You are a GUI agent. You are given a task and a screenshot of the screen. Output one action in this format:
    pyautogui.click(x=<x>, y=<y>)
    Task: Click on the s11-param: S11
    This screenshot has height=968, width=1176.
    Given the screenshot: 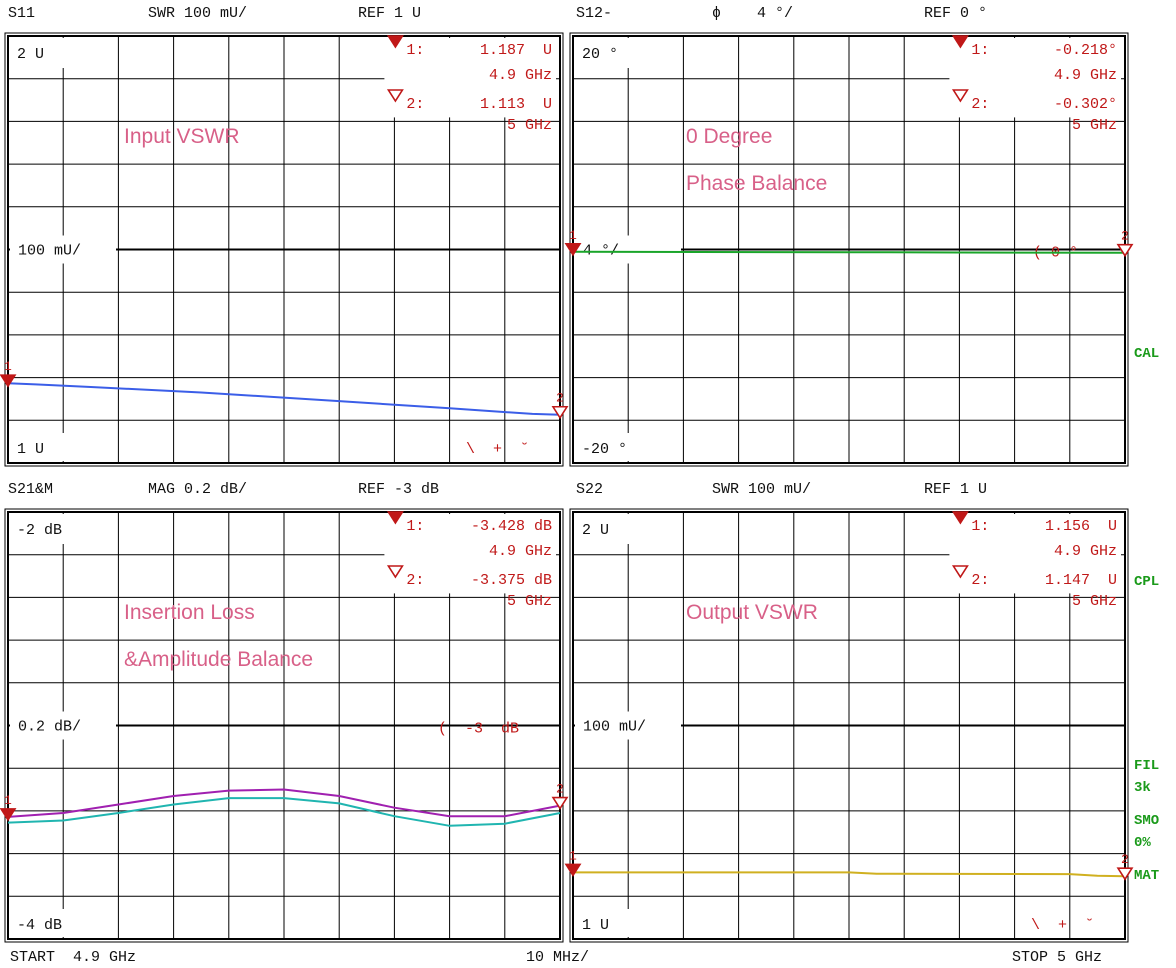 What is the action you would take?
    pyautogui.click(x=22, y=13)
    